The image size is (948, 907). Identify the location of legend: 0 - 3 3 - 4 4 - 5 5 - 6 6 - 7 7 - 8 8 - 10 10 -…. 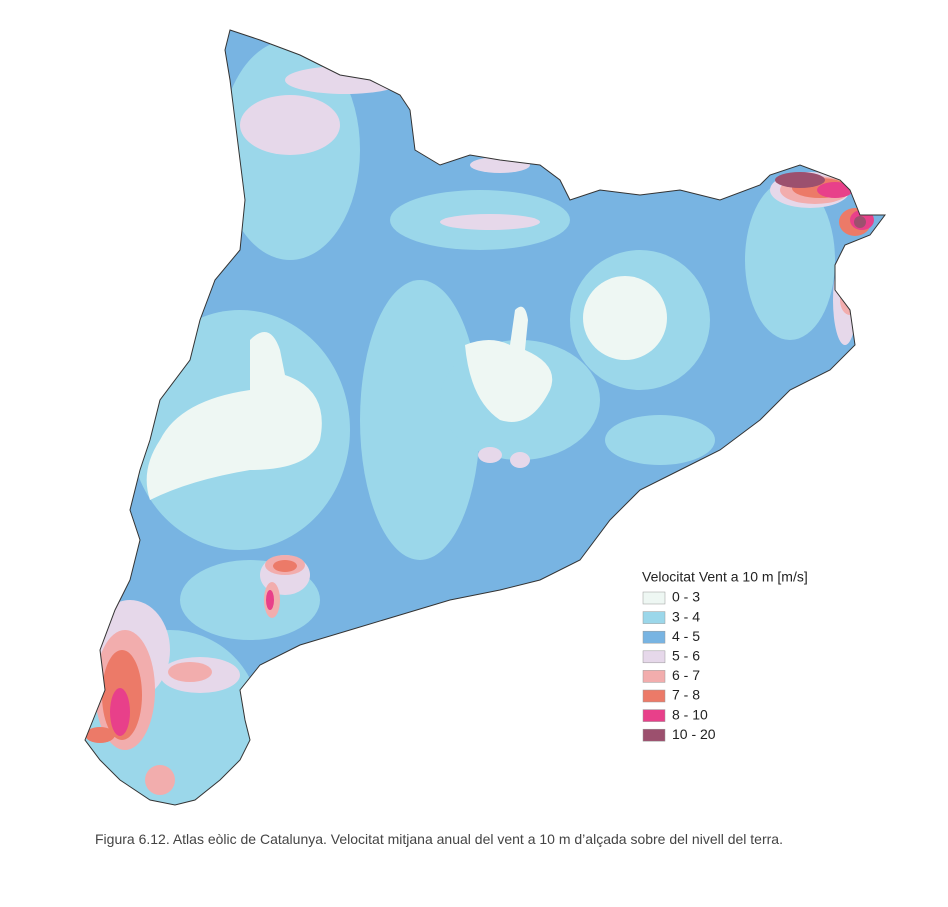
(679, 665).